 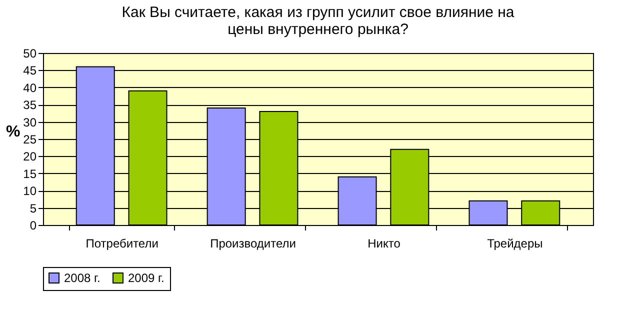 What do you see at coordinates (30, 87) in the screenshot?
I see `y-tick-label: 40` at bounding box center [30, 87].